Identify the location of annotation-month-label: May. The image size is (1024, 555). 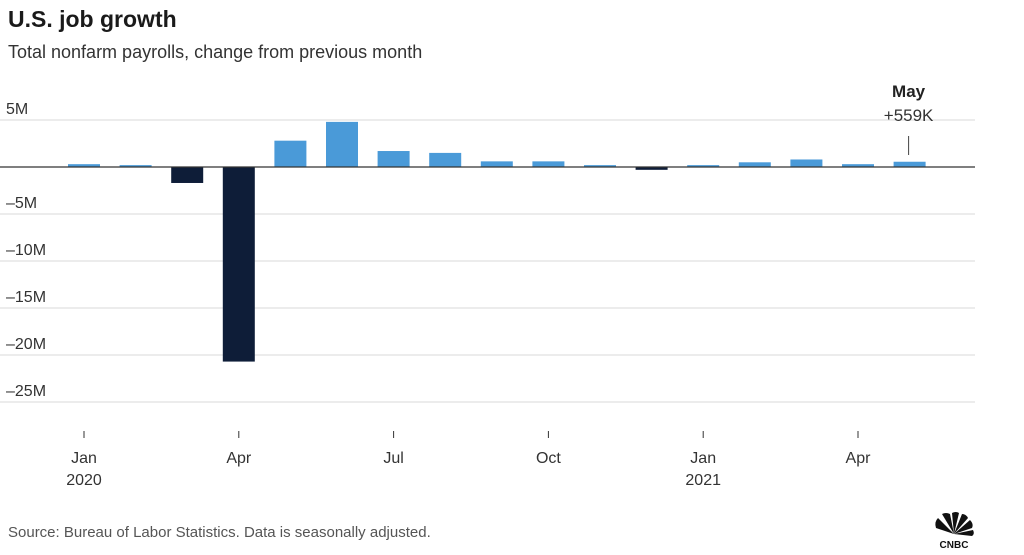
(909, 91).